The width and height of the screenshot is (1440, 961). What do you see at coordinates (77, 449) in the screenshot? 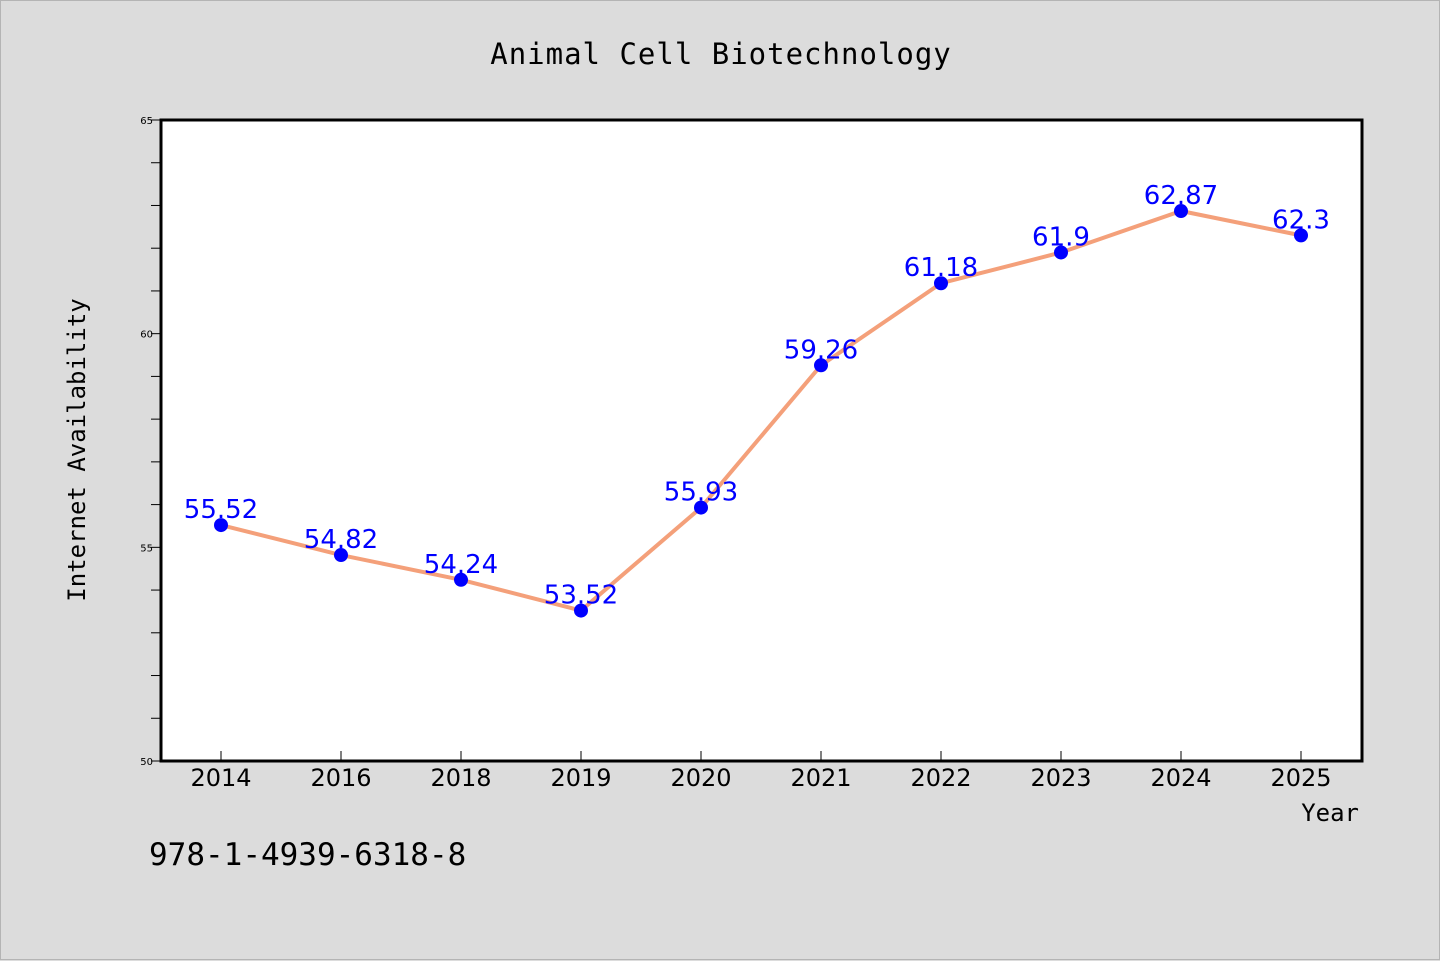
I see `y-axis-label: Internet Availability` at bounding box center [77, 449].